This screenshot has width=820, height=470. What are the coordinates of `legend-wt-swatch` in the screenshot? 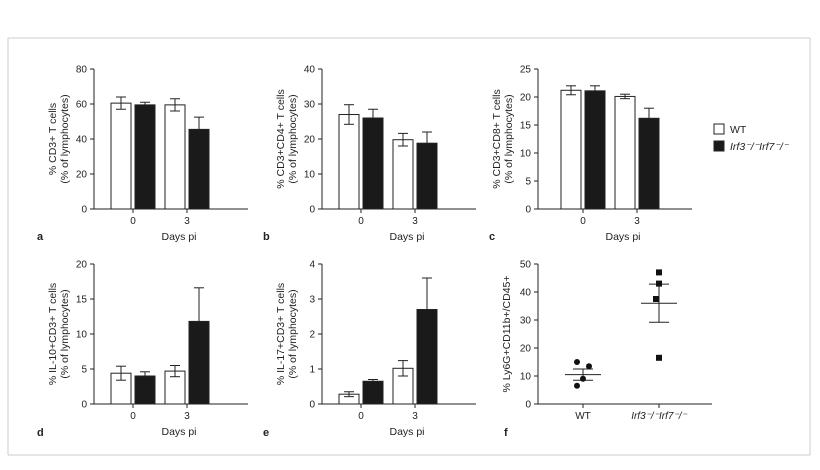 It's located at (719, 129).